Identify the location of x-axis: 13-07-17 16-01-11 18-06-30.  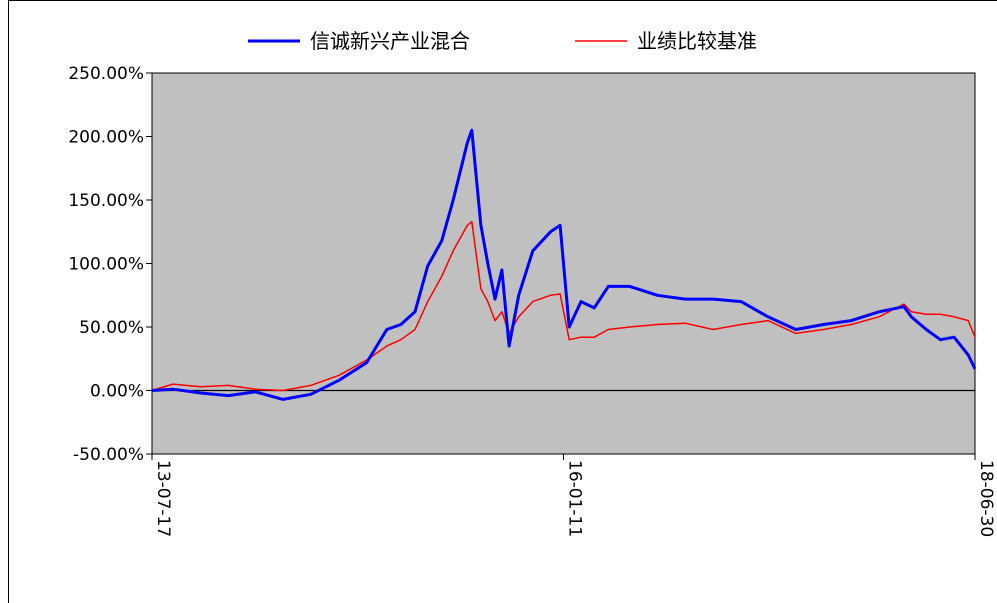
(573, 495).